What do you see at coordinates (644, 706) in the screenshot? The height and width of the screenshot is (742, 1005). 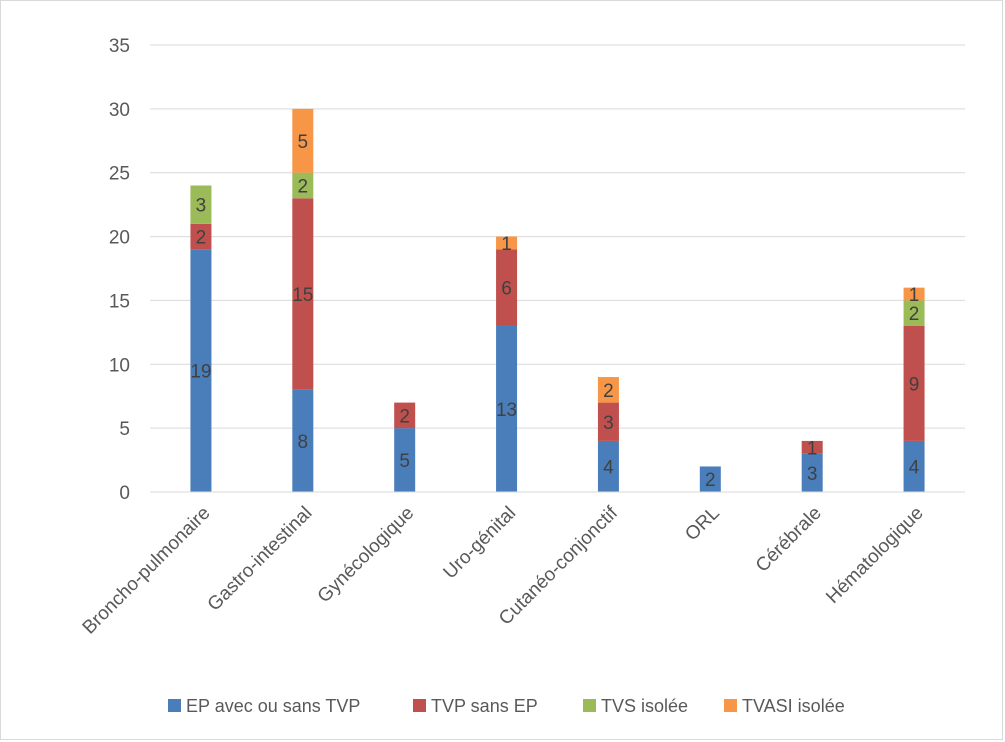 I see `legend-label: TVS isolée` at bounding box center [644, 706].